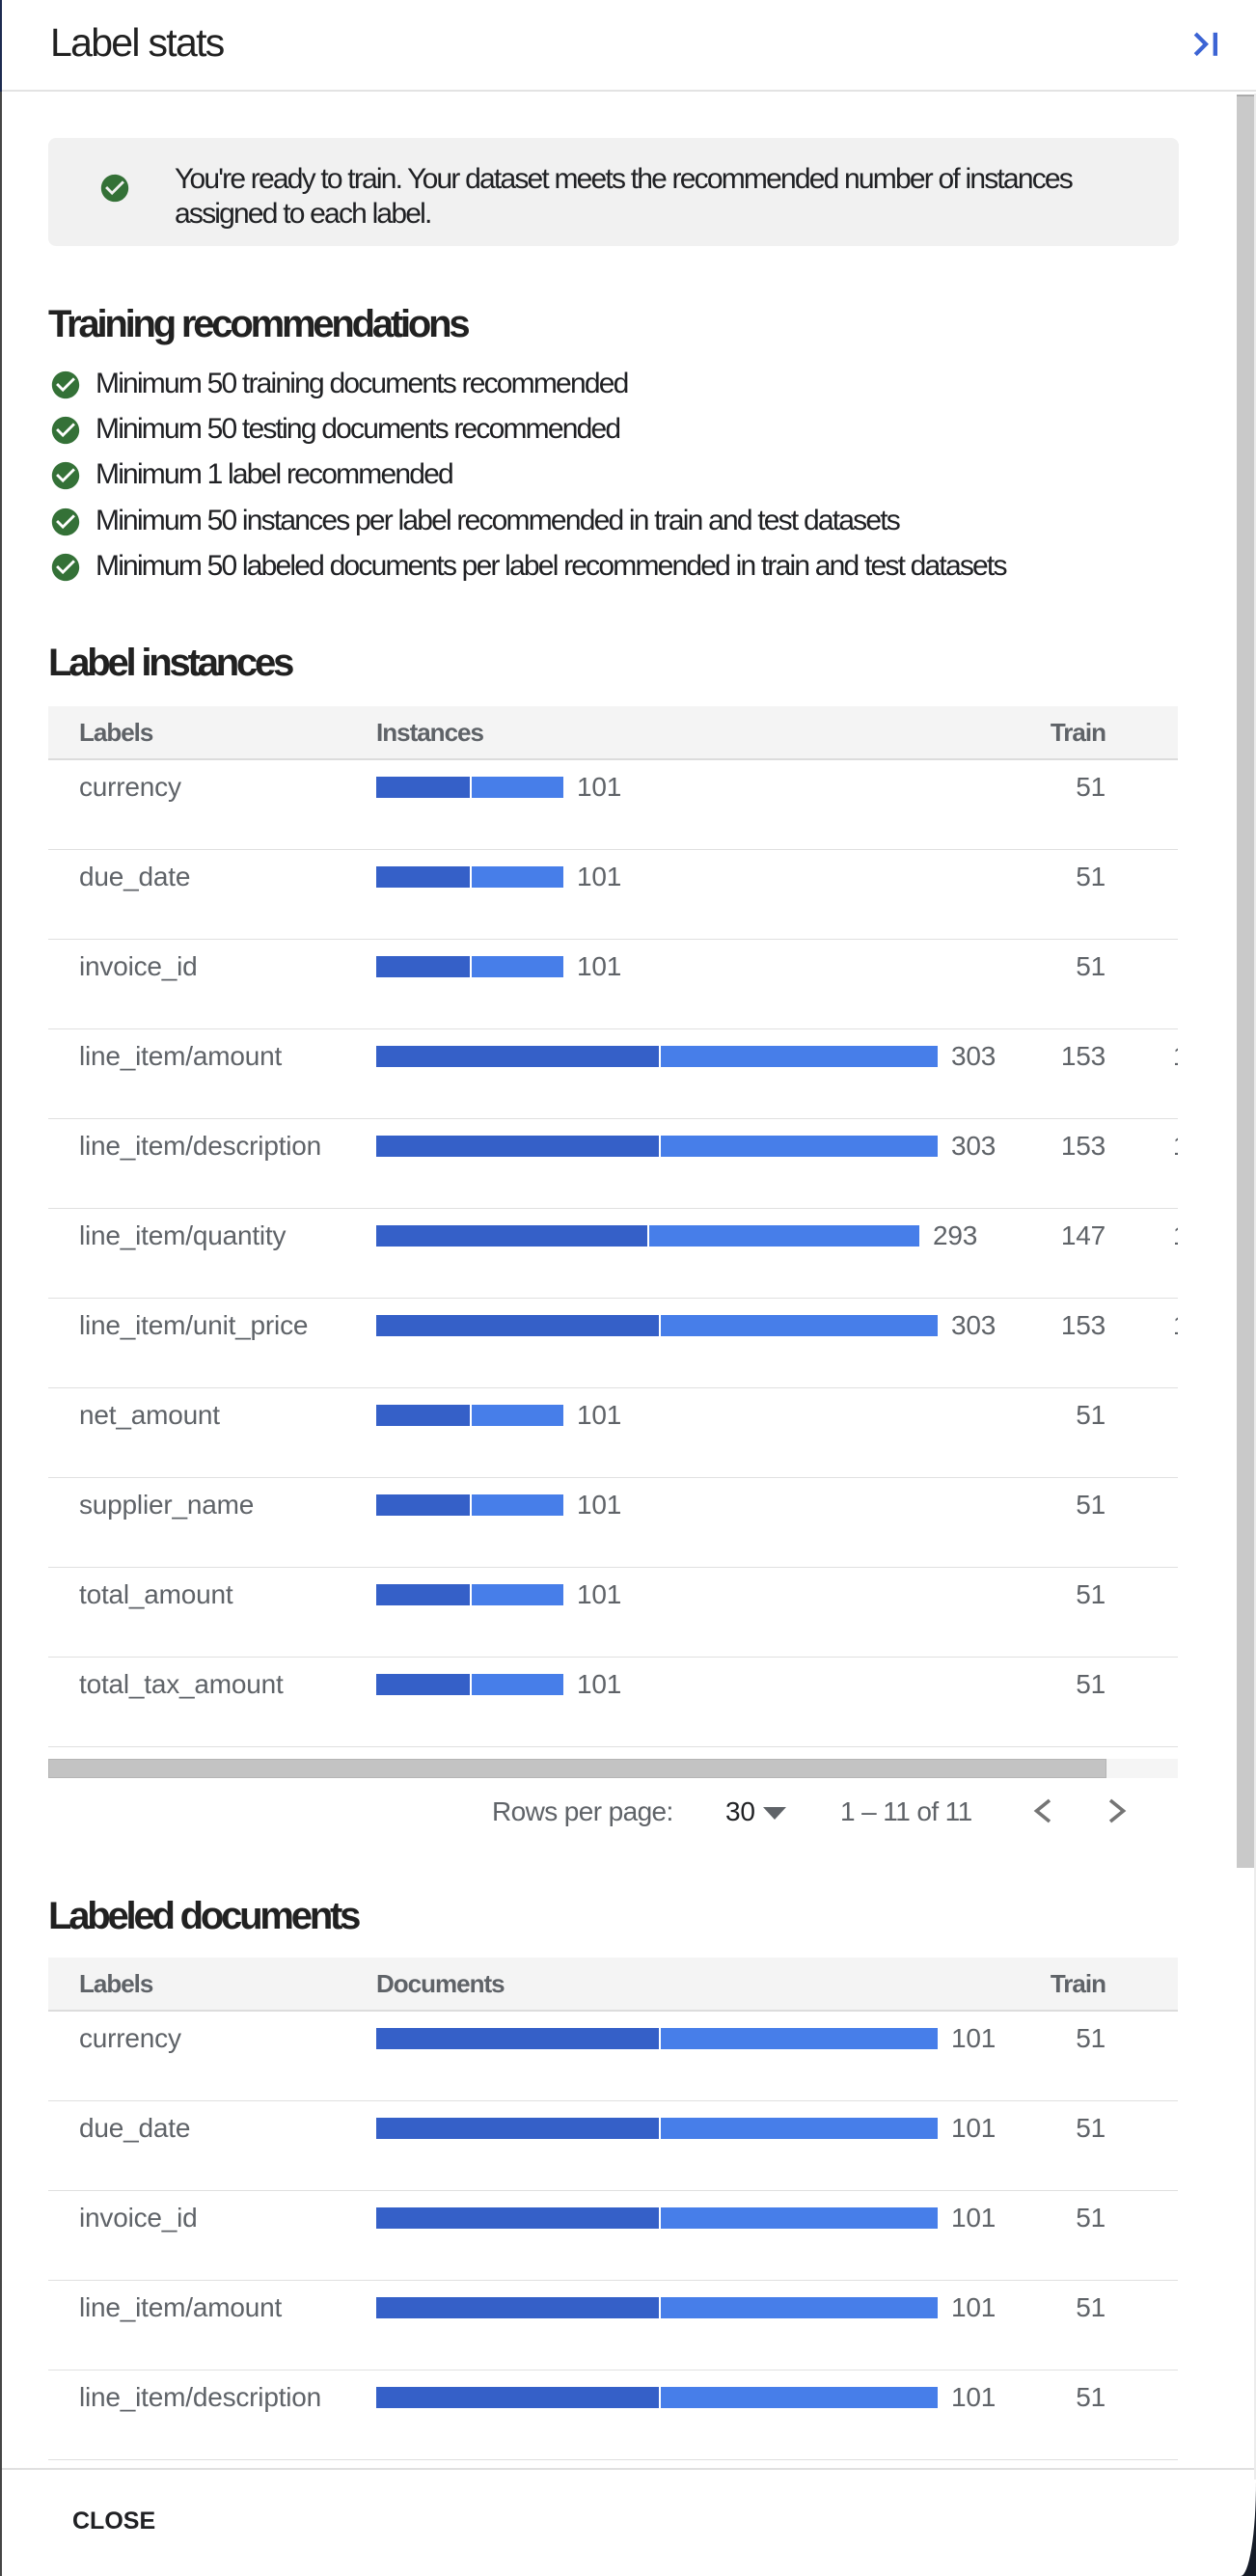 The width and height of the screenshot is (1256, 2576). I want to click on collapse-right-icon, so click(1205, 44).